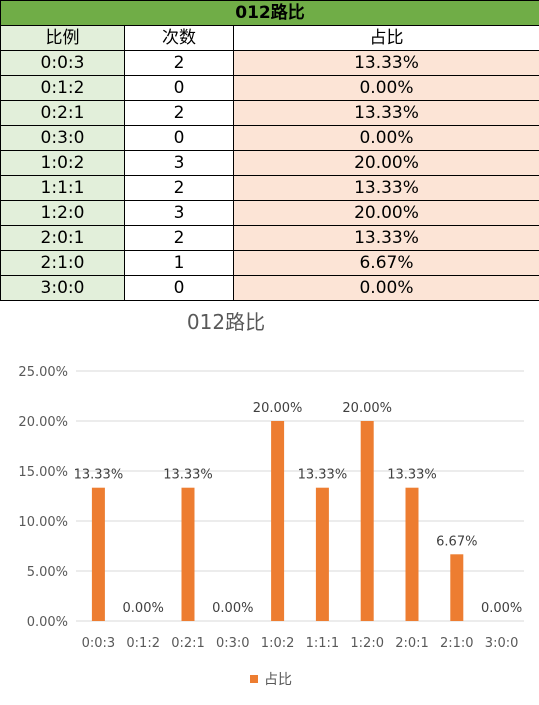  Describe the element at coordinates (254, 679) in the screenshot. I see `legend-swatch` at that location.